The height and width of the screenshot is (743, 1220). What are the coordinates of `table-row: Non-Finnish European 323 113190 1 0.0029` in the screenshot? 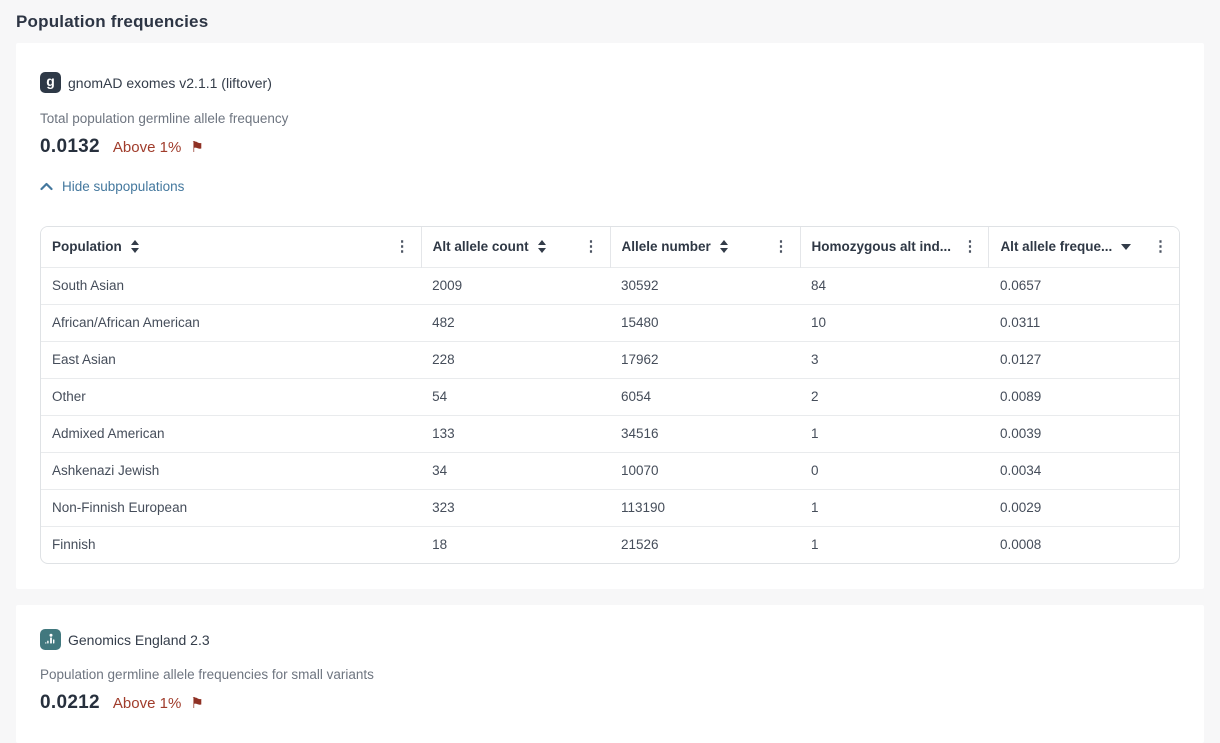 It's located at (610, 507).